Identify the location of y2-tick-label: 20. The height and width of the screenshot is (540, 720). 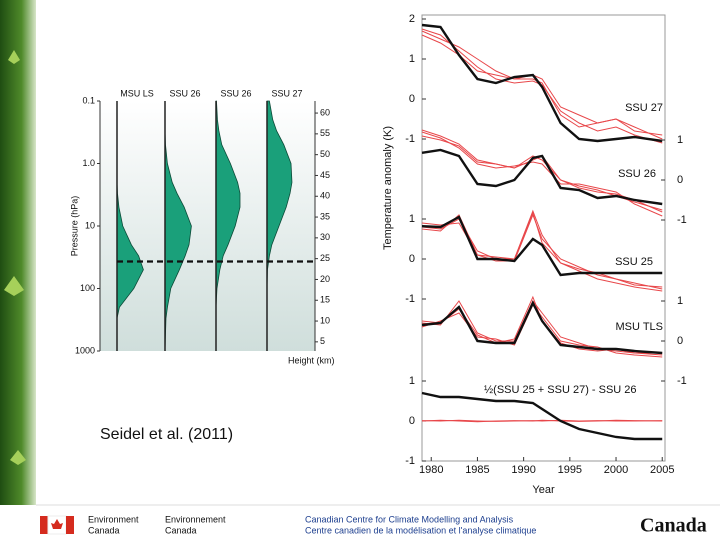
(325, 279).